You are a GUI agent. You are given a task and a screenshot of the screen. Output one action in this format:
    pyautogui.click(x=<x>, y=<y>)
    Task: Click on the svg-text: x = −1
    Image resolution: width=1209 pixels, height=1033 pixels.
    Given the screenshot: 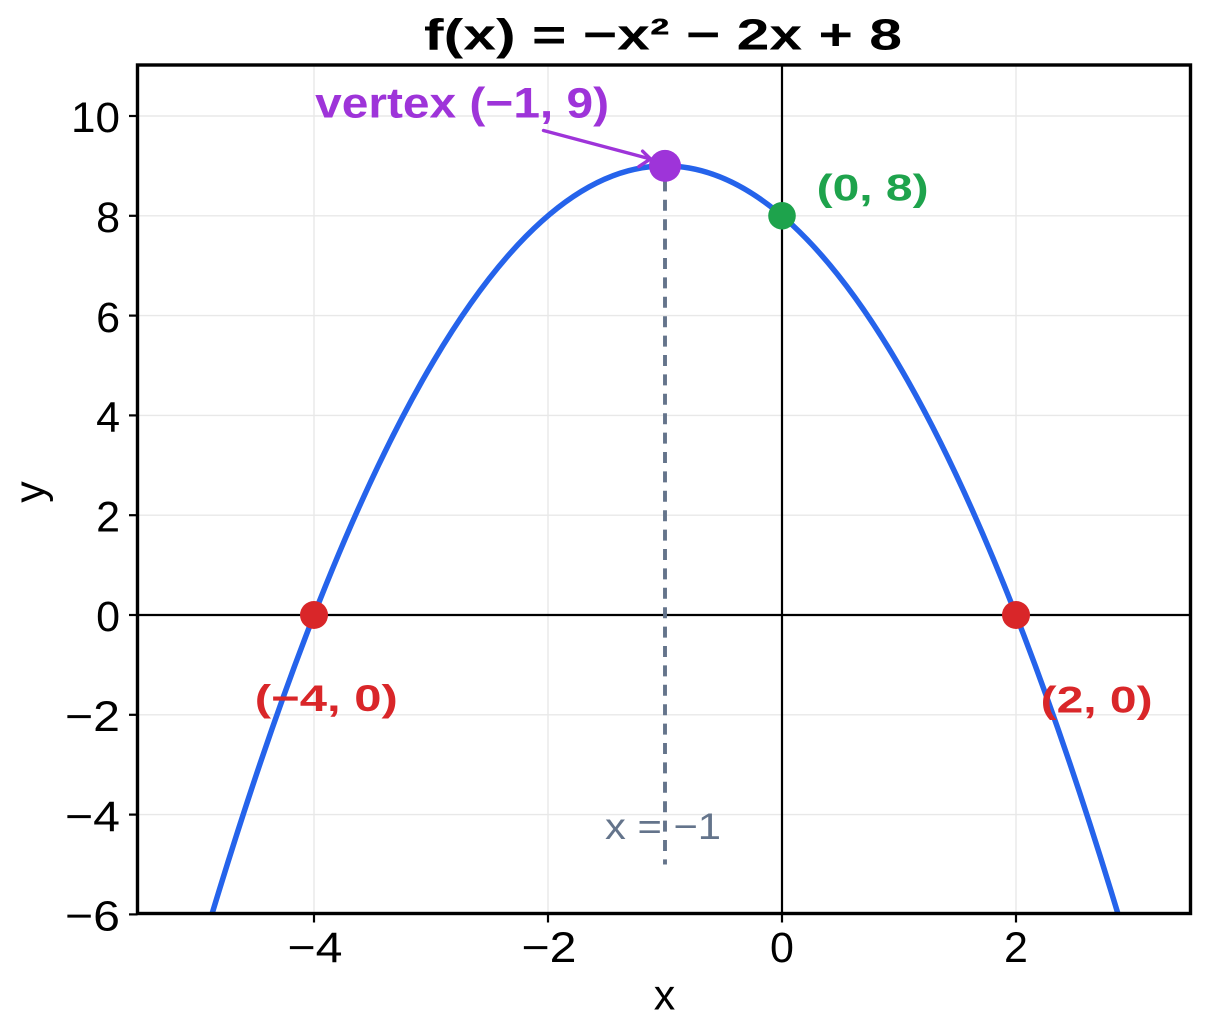 What is the action you would take?
    pyautogui.click(x=663, y=826)
    